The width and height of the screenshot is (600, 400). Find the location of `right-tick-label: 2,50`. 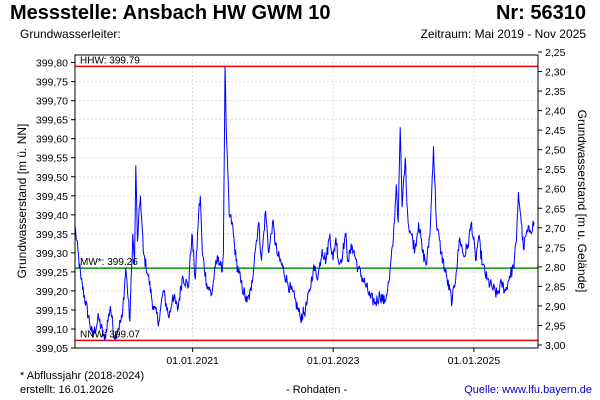

right-tick-label: 2,50 is located at coordinates (555, 151).